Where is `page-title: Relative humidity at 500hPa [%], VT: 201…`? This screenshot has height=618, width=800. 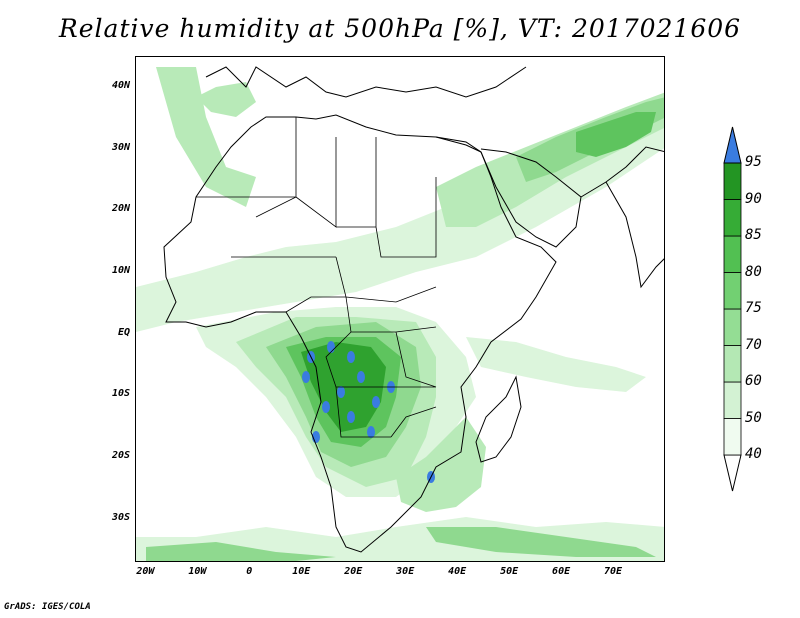
page-title: Relative humidity at 500hPa [%], VT: 201… is located at coordinates (400, 28).